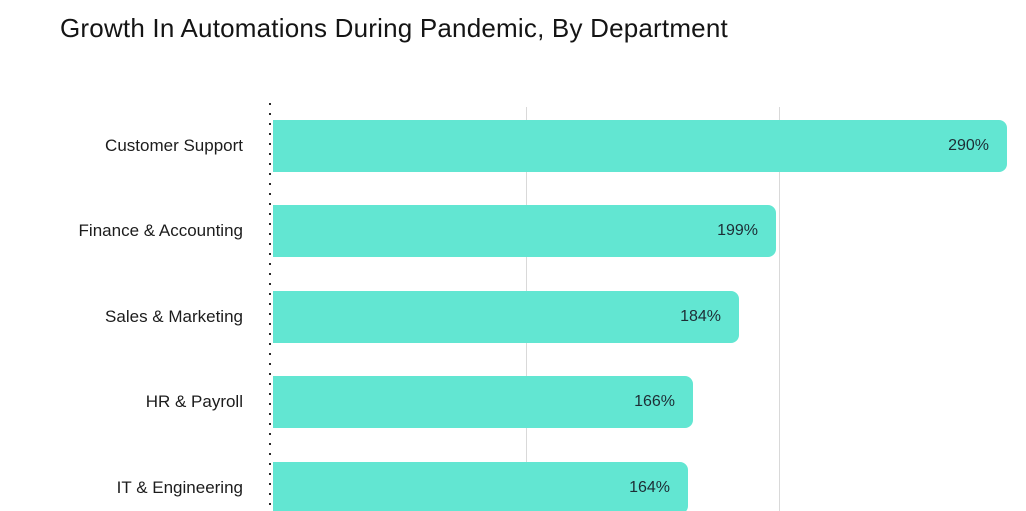 Image resolution: width=1026 pixels, height=511 pixels. Describe the element at coordinates (160, 231) in the screenshot. I see `category-label: Finance & Accounting` at that location.